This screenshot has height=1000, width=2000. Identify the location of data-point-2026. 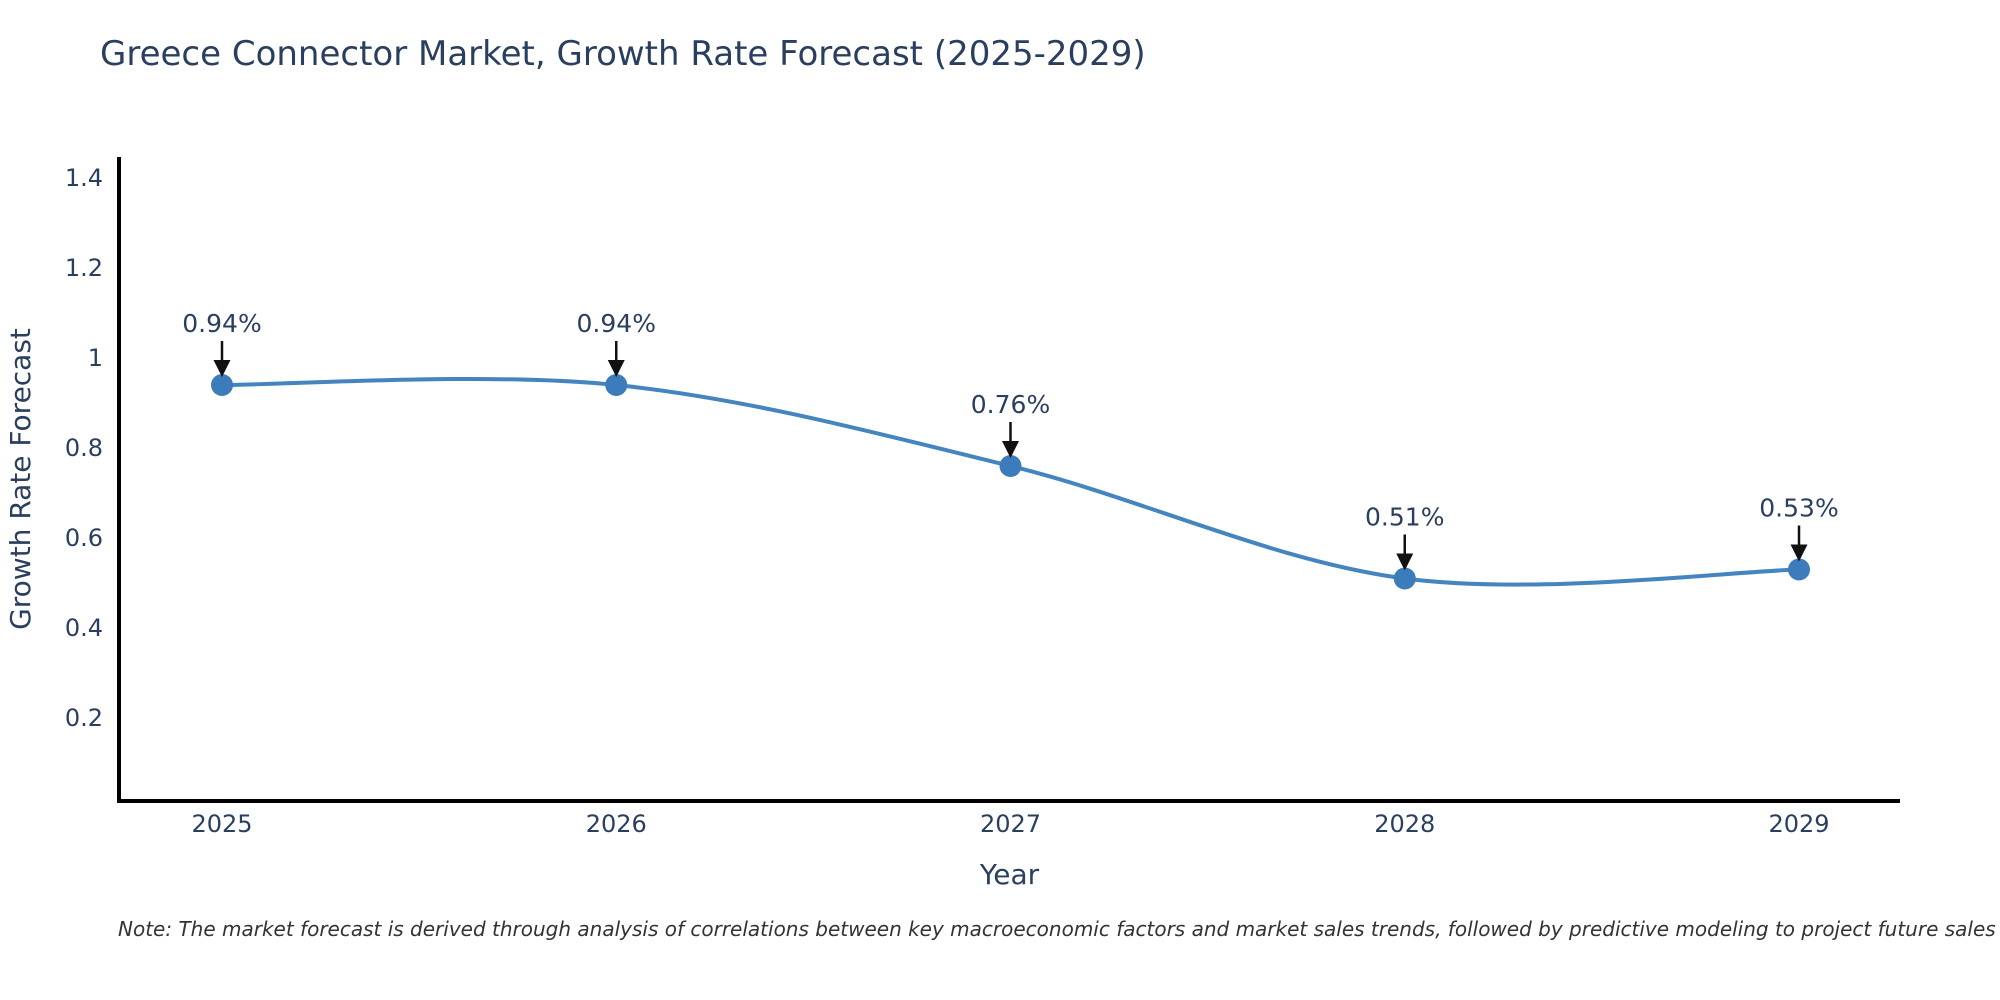
(616, 385).